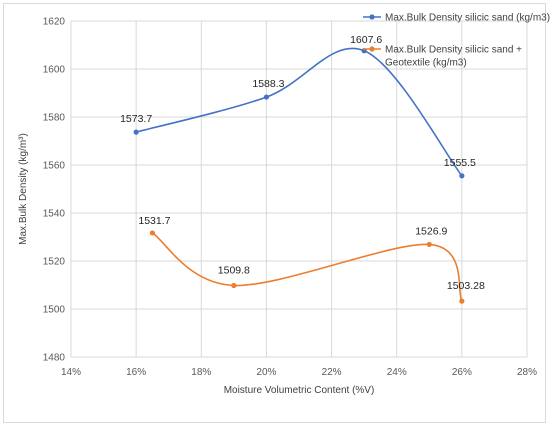 The image size is (550, 428). What do you see at coordinates (23, 189) in the screenshot?
I see `y-axis-title: Max.Bulk Density (kg/m³)` at bounding box center [23, 189].